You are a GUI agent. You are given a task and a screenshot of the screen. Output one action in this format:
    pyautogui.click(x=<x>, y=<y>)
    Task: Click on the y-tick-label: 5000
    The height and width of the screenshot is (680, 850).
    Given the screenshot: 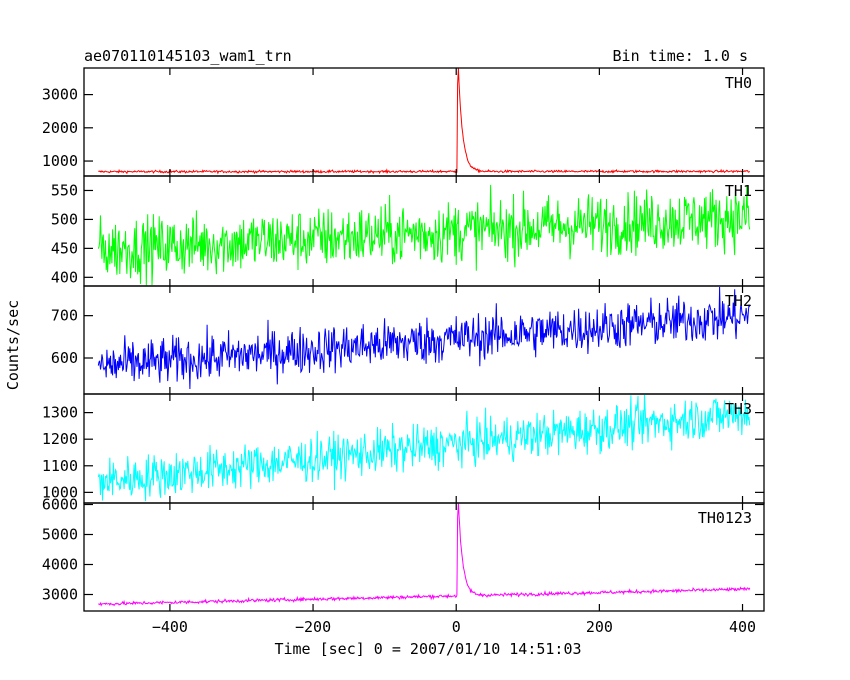 What is the action you would take?
    pyautogui.click(x=60, y=535)
    